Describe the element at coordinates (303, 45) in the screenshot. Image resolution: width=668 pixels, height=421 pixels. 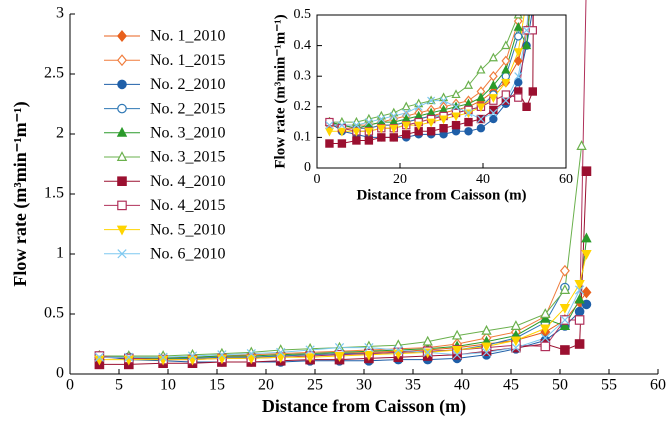
I see `y-tick-label: 0.4` at that location.